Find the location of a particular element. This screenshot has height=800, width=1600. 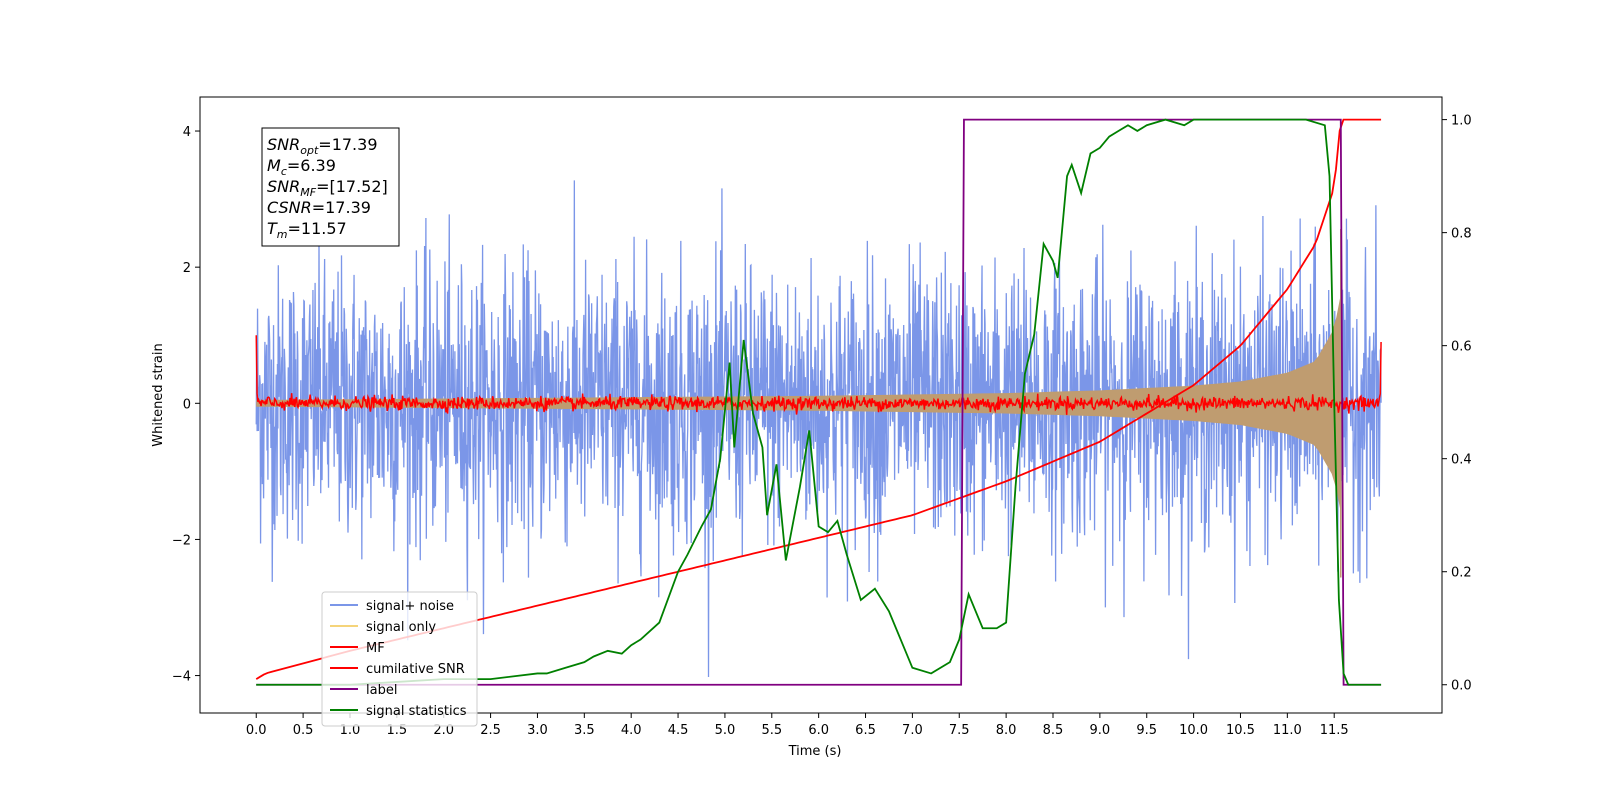

x-tick-label: 1.5 is located at coordinates (397, 730).